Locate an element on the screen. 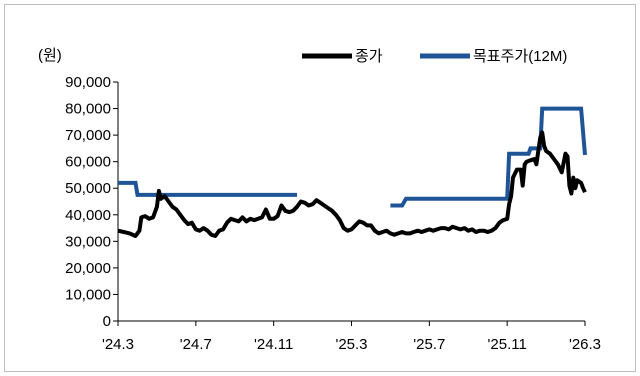 This screenshot has height=376, width=640. y-tick-label: 20,000 is located at coordinates (88, 268).